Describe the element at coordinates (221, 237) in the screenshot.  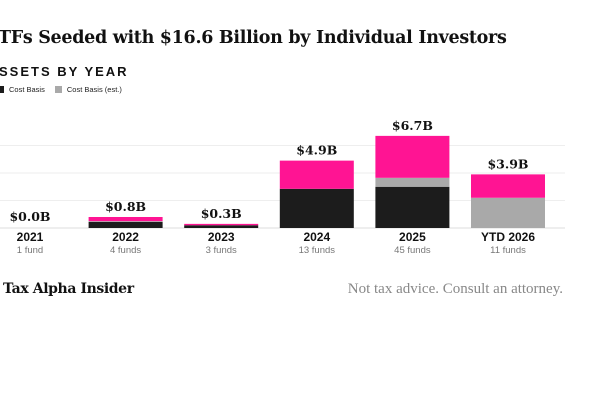
I see `x-tick-label: 2023` at that location.